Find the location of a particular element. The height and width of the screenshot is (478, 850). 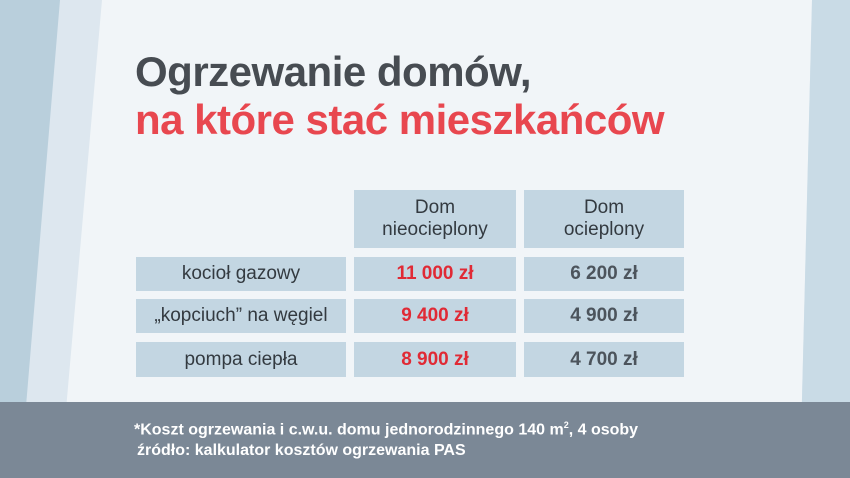

header-uninsulated: Dom nieocieplony is located at coordinates (435, 219).